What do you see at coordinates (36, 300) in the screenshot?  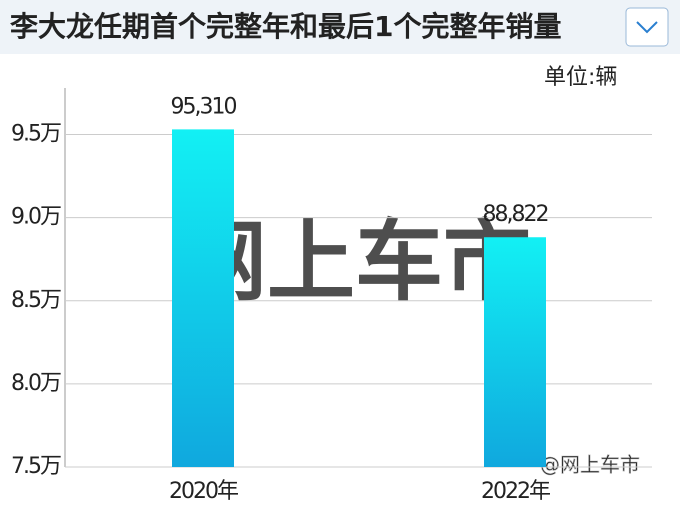 I see `y-tick-label: 8.5万` at bounding box center [36, 300].